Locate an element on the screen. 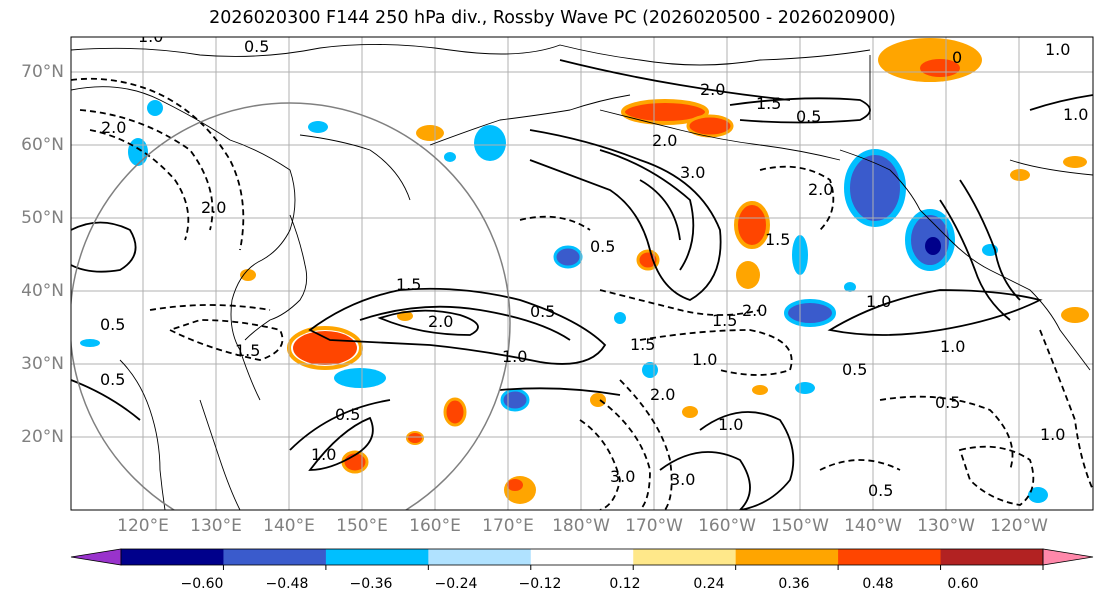 This screenshot has height=604, width=1105. colorbar-tick-label: −0.60 is located at coordinates (202, 584).